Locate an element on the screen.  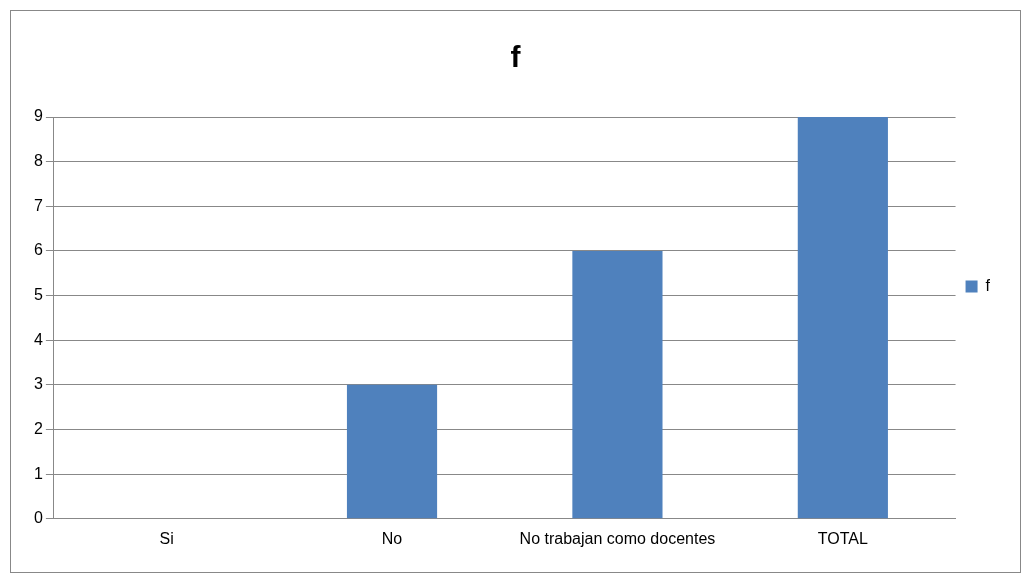
chart-title: f is located at coordinates (516, 57).